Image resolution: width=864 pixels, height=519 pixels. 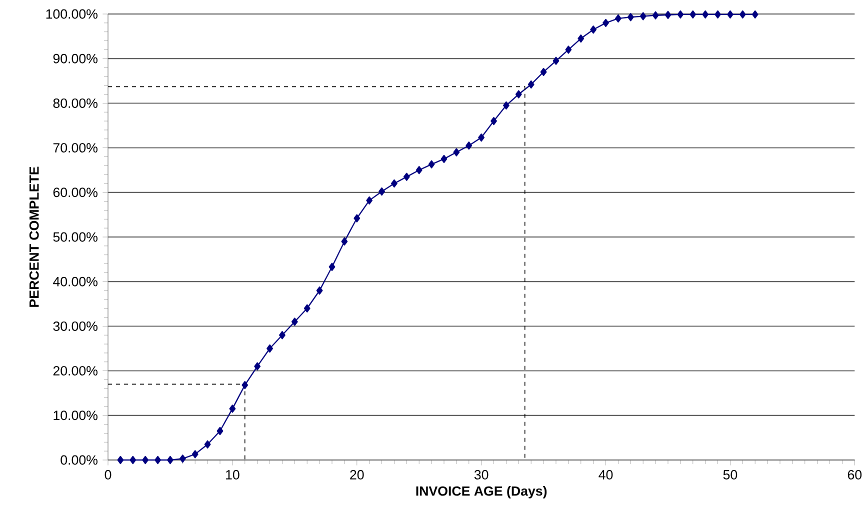 I want to click on y-tick-label: 50.00%, so click(x=75, y=237).